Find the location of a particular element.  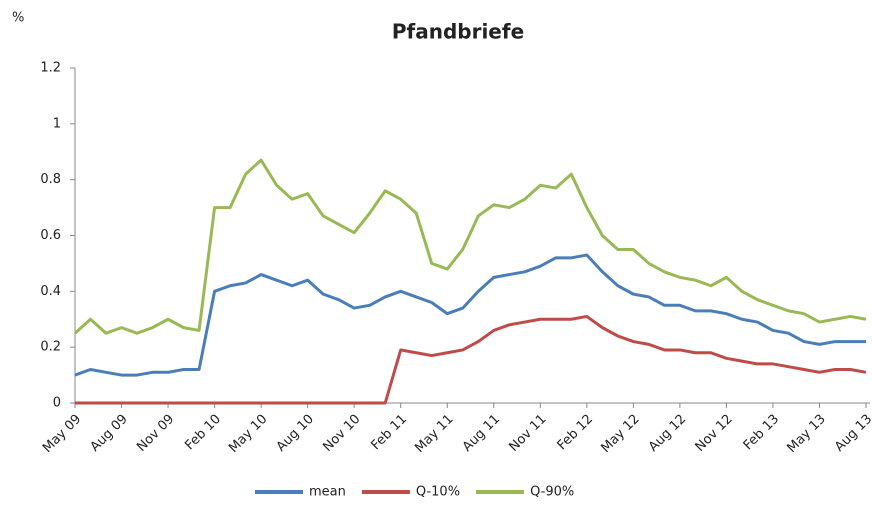

x-tick-label: Feb 12 is located at coordinates (576, 433).